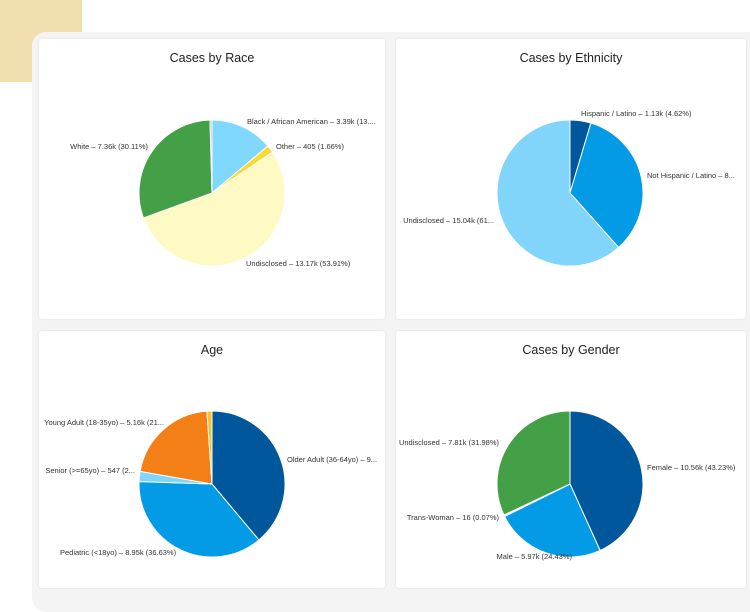 This screenshot has width=750, height=612. I want to click on age-label-pediatric: Pediatric (<18yo) – 8.95k (36.63%), so click(118, 552).